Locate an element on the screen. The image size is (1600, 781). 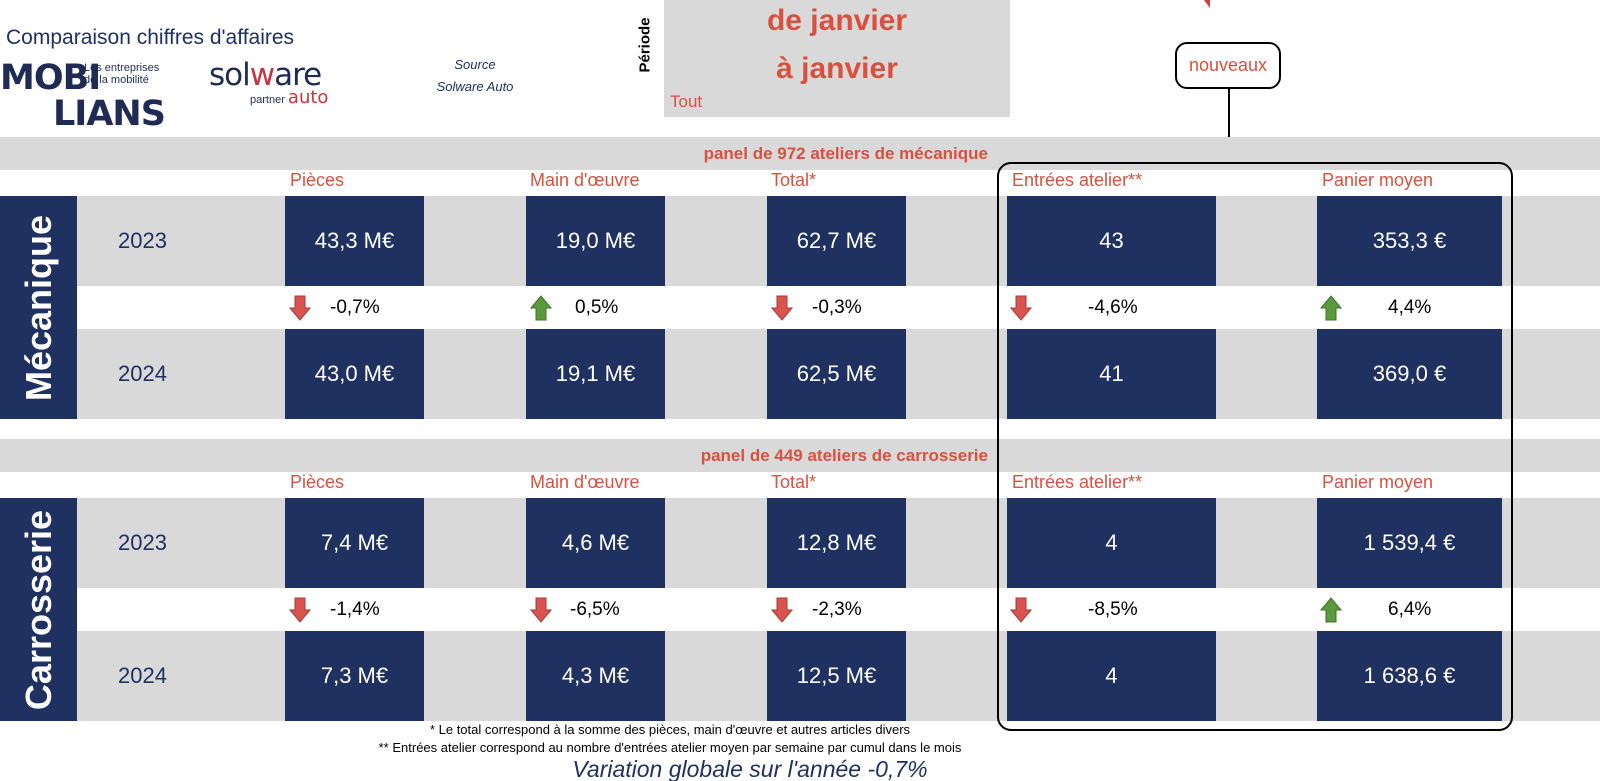
tagline-2: de la mobilité is located at coordinates (116, 80).